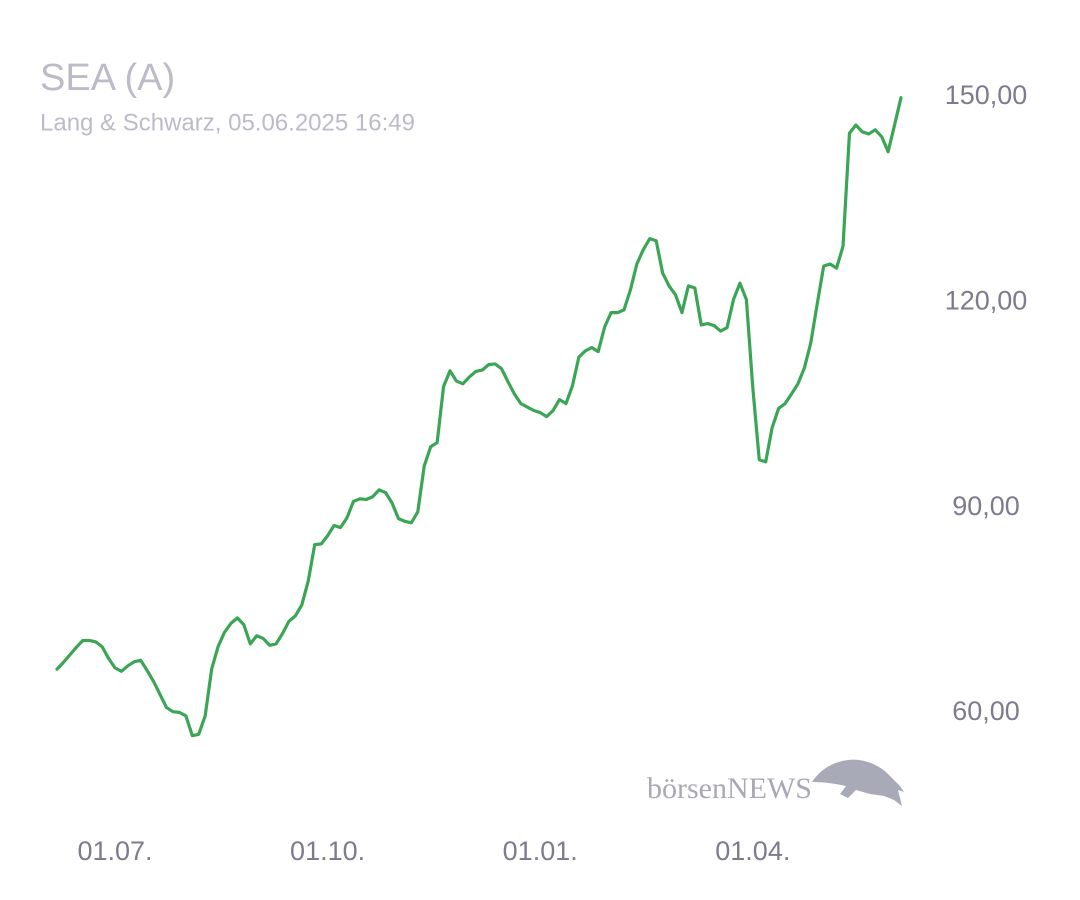 This screenshot has width=1080, height=900. I want to click on watermark: börsenNEWS, so click(729, 788).